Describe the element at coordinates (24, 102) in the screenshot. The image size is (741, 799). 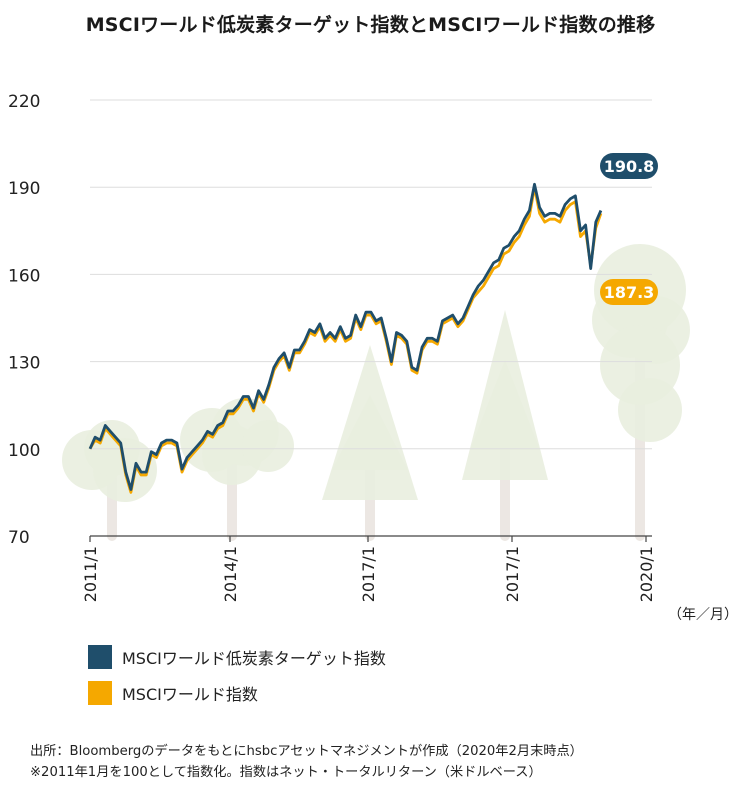
I see `y-tick-label: 220` at that location.